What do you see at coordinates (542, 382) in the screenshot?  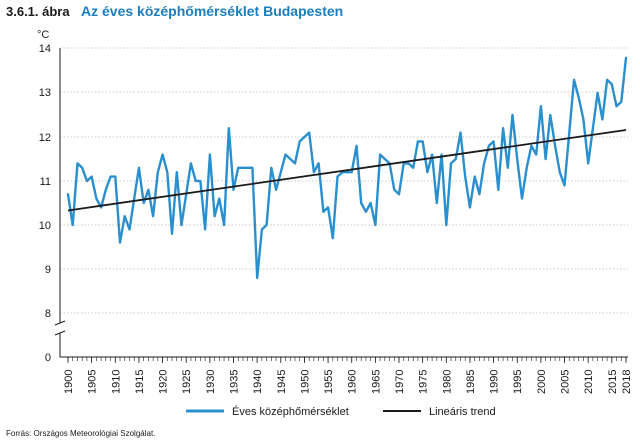 I see `x-tick-label: 2000` at bounding box center [542, 382].